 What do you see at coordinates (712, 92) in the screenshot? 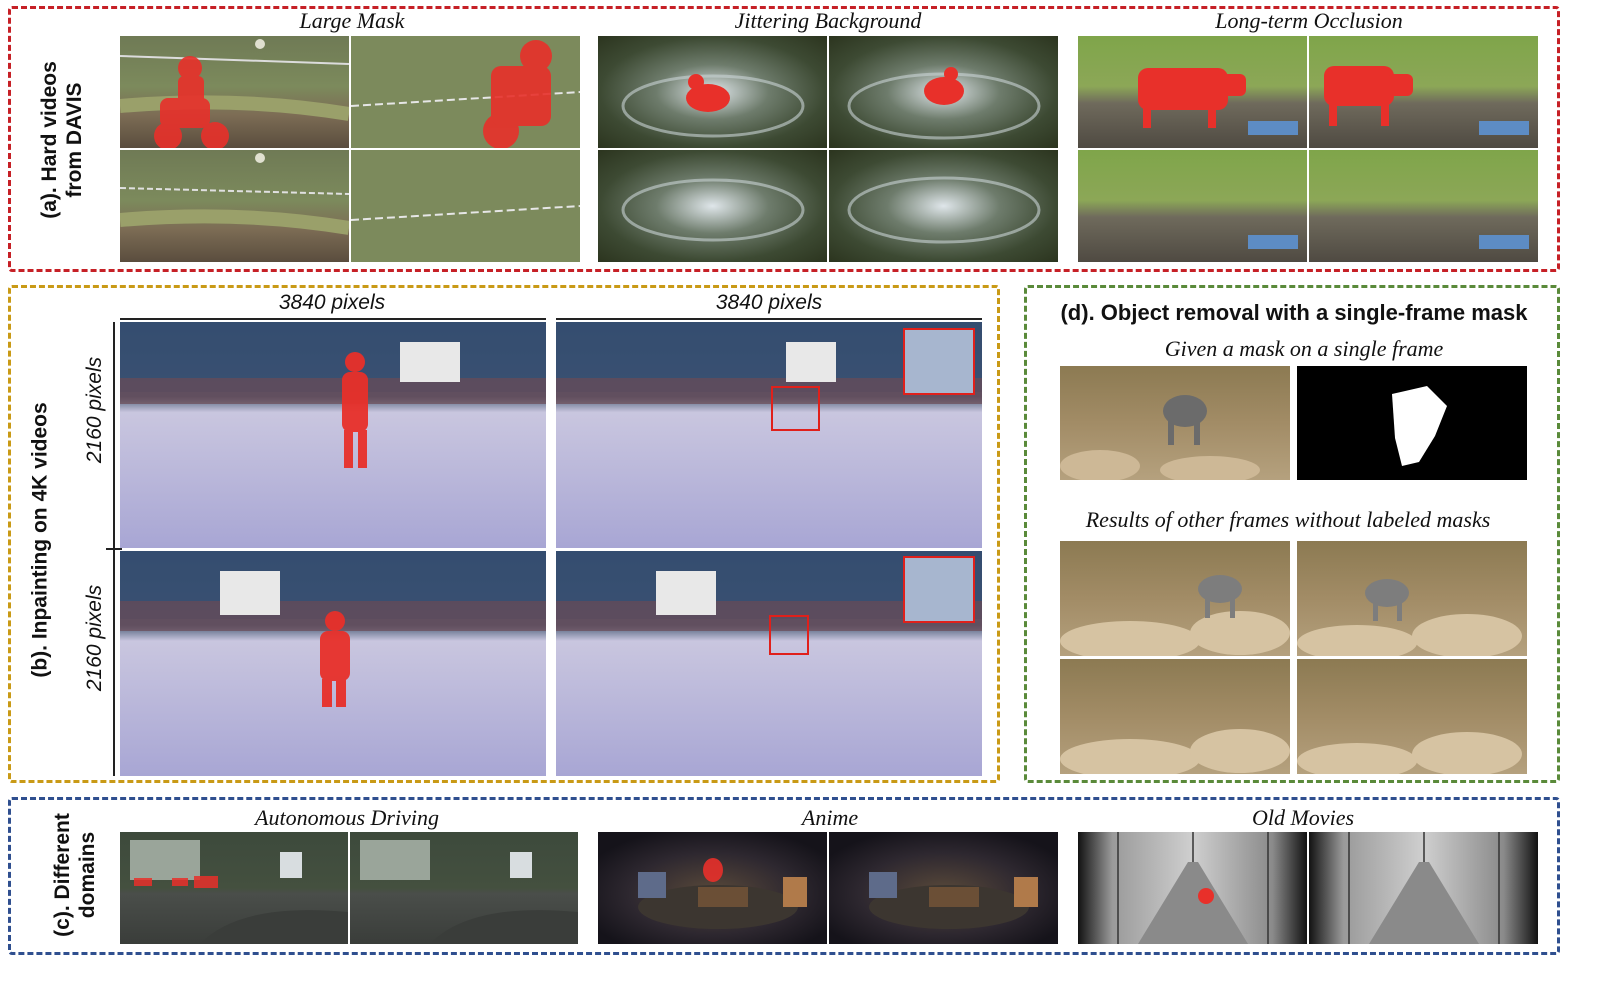
I see `duck-frame-1-masked` at bounding box center [712, 92].